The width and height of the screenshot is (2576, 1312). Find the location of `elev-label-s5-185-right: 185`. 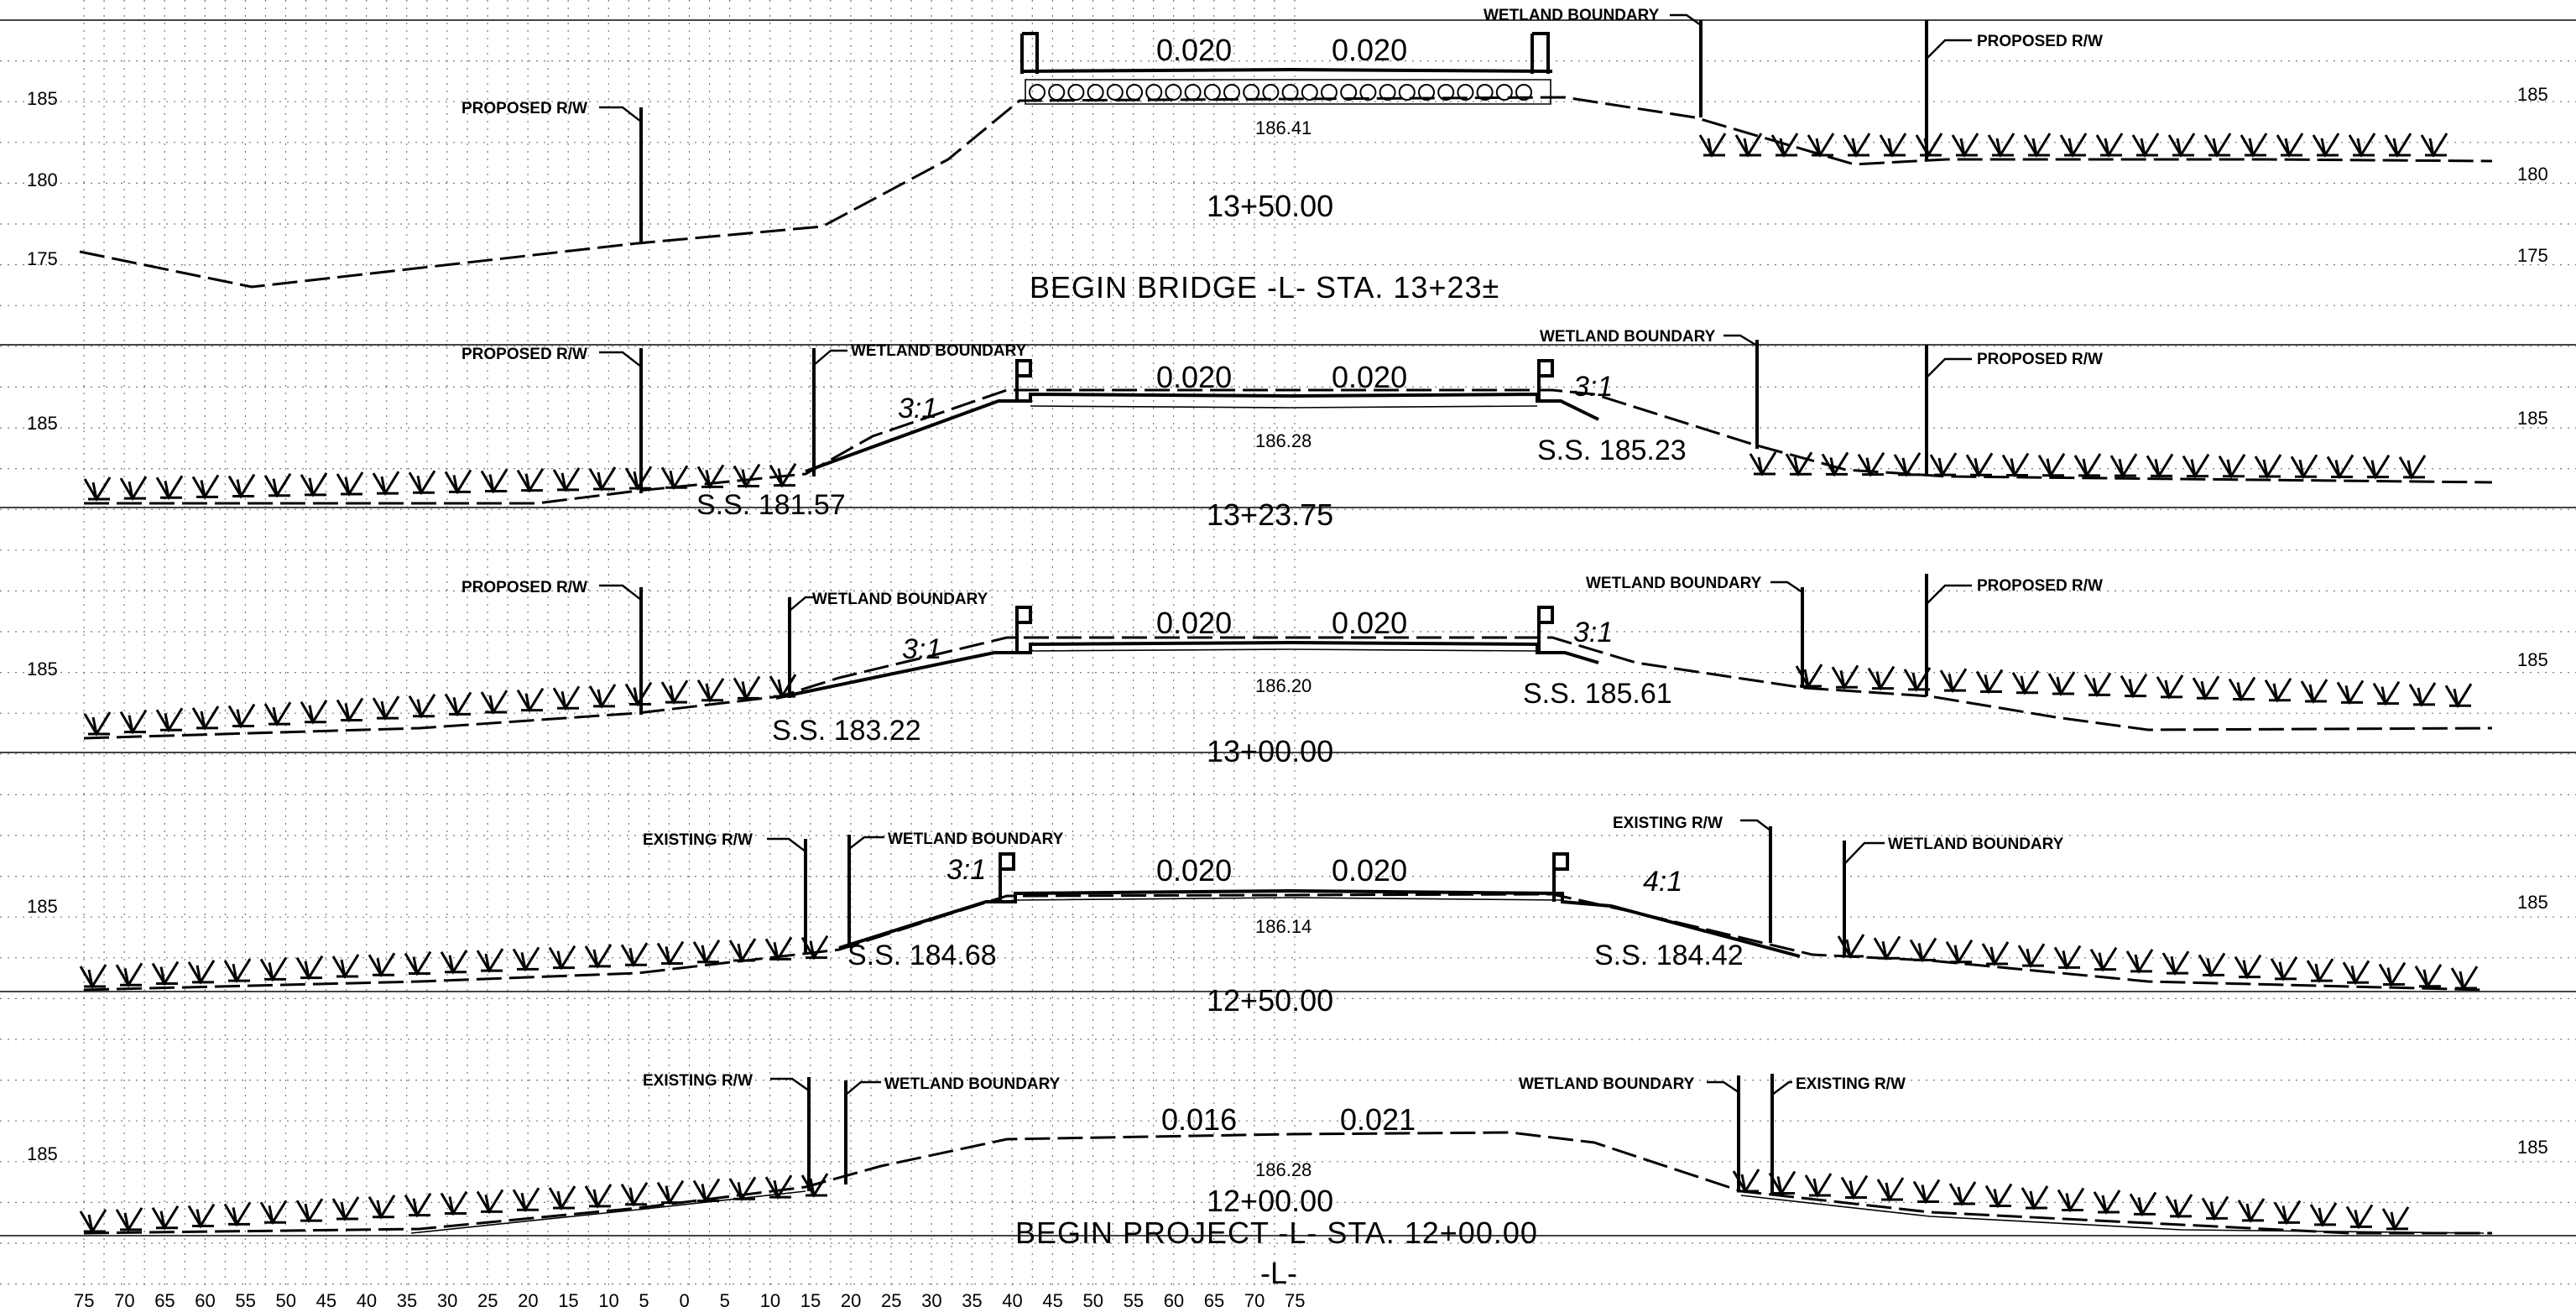

elev-label-s5-185-right: 185 is located at coordinates (2532, 1148).